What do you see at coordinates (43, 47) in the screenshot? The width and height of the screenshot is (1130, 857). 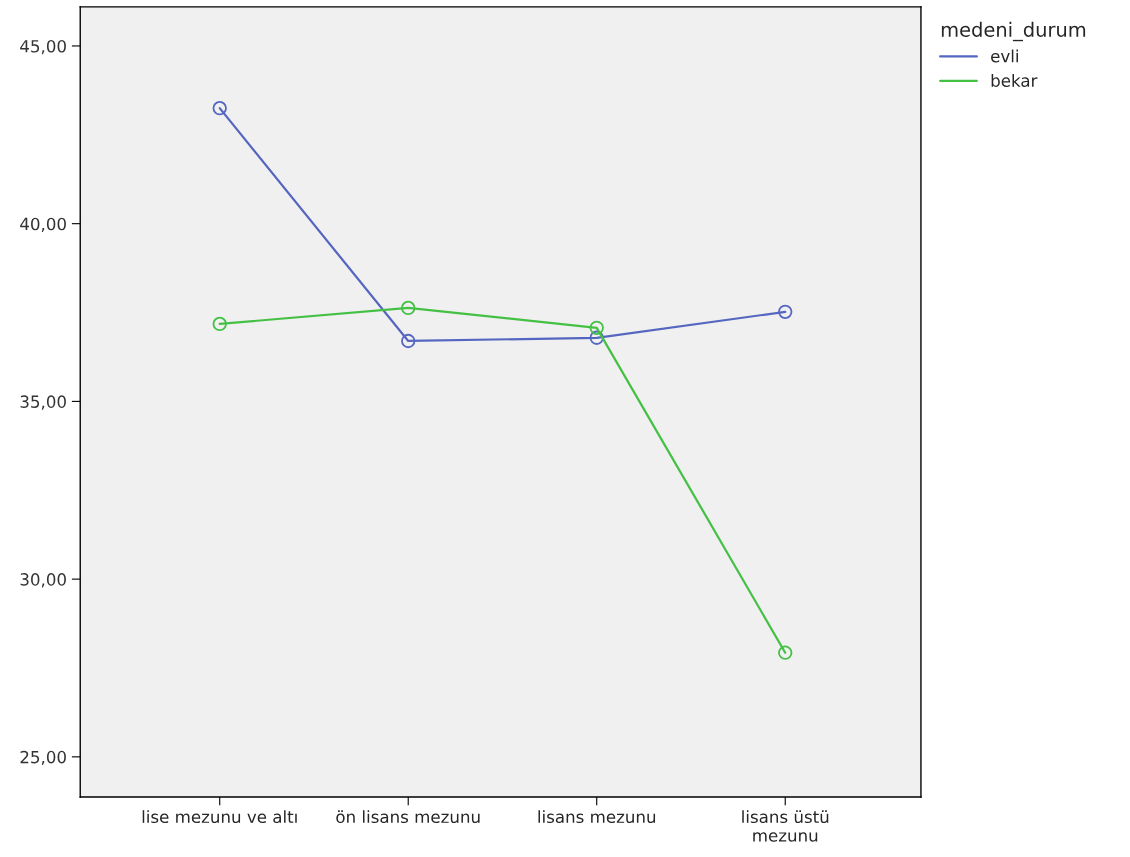 I see `y-tick-label: 45,00` at bounding box center [43, 47].